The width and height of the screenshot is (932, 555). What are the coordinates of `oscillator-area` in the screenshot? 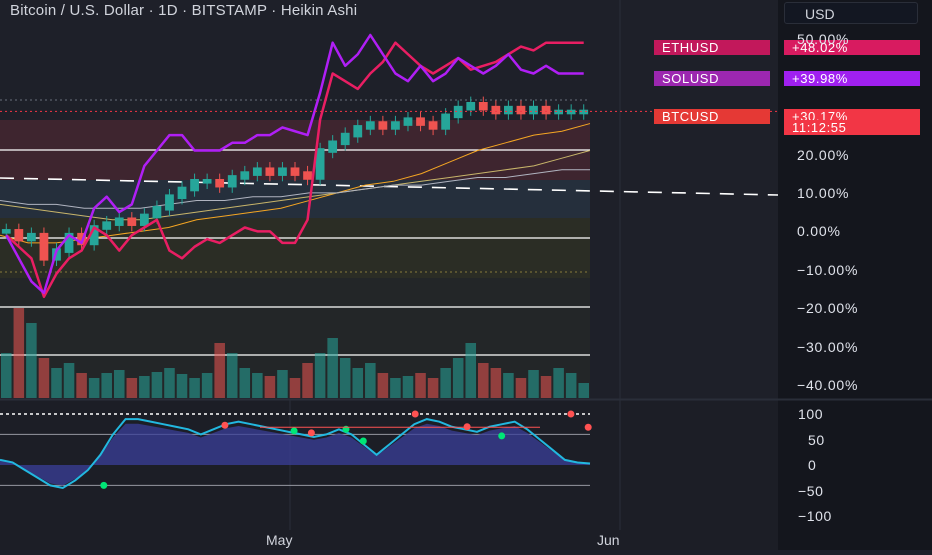 It's located at (295, 454).